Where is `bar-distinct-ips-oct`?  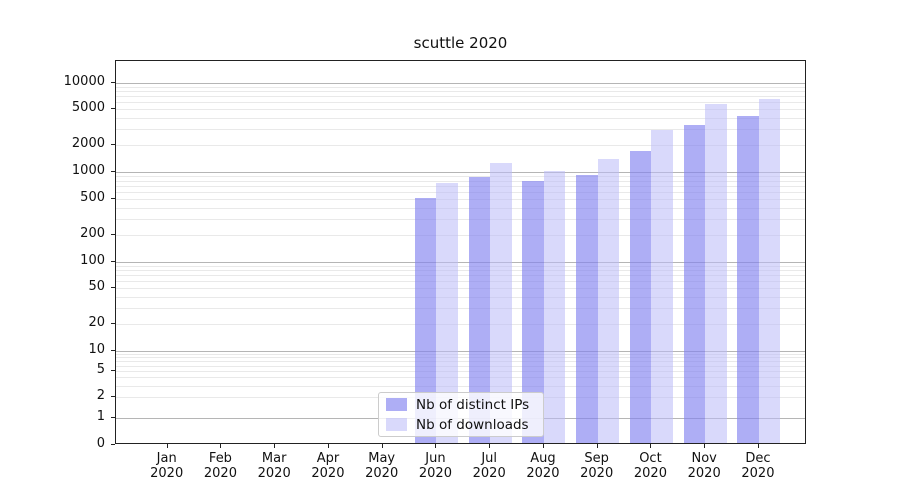
bar-distinct-ips-oct is located at coordinates (640, 297).